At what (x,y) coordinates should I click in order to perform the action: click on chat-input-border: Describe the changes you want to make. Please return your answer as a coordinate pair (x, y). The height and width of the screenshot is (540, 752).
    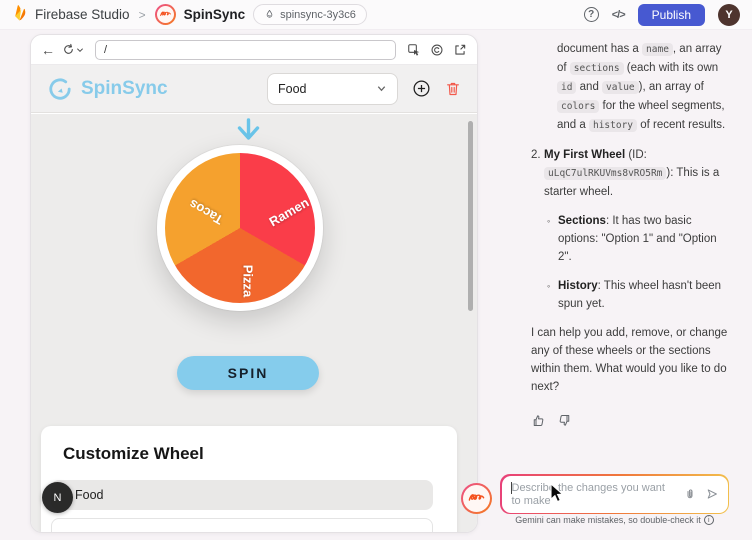
    Looking at the image, I should click on (614, 494).